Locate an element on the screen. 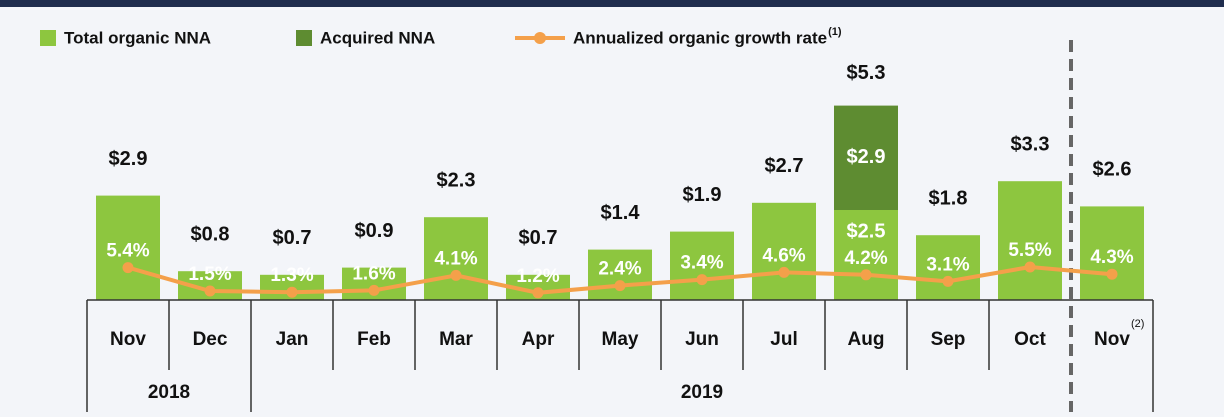 This screenshot has width=1224, height=417. bar-label: $1.9 is located at coordinates (702, 195).